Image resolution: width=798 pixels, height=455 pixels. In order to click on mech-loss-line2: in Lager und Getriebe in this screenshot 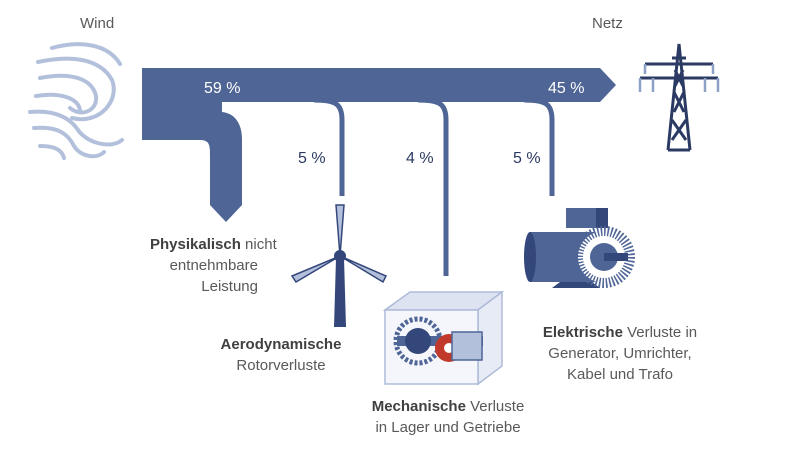, I will do `click(448, 427)`.